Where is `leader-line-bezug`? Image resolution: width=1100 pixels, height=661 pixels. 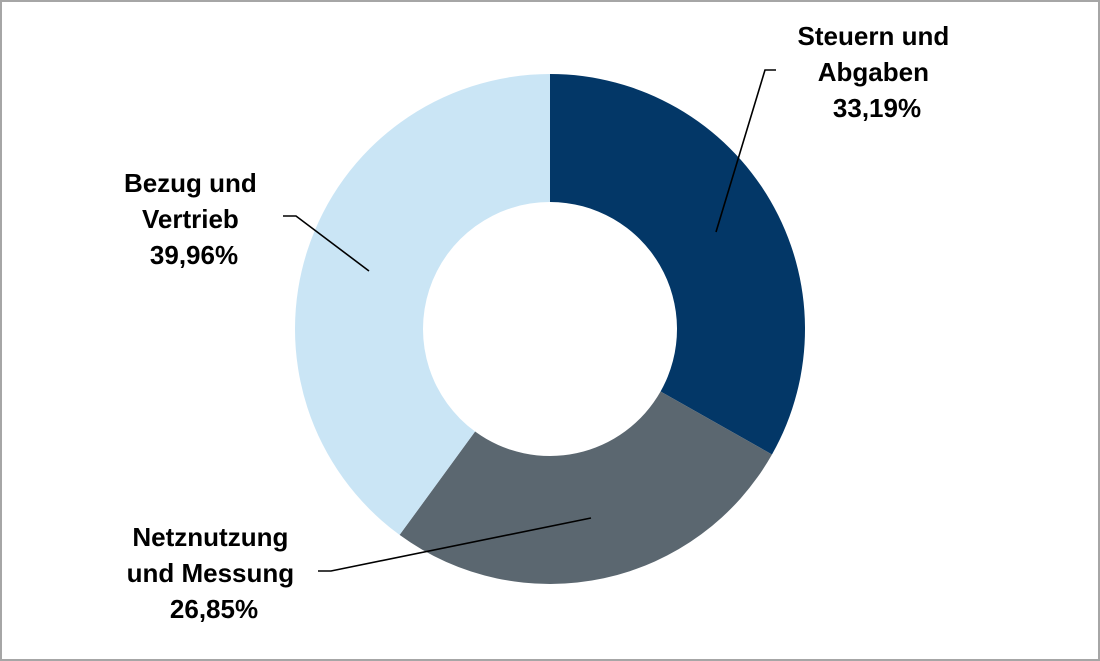
leader-line-bezug is located at coordinates (326, 243).